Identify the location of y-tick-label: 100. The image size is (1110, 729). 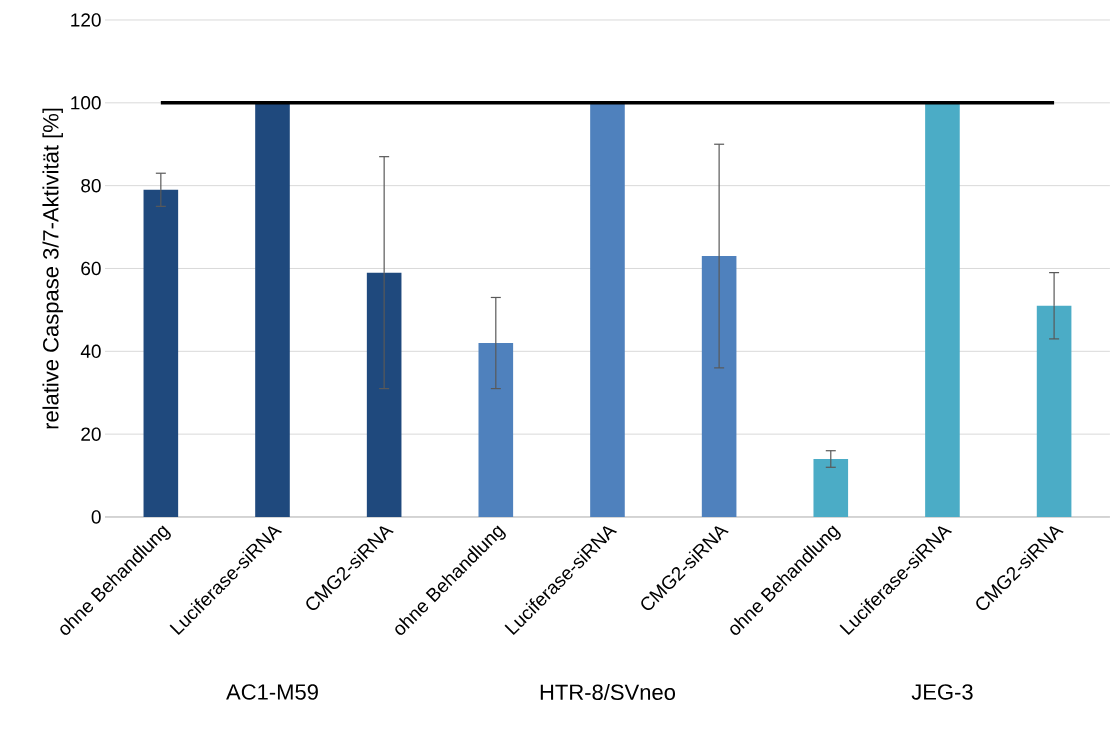
(86, 103).